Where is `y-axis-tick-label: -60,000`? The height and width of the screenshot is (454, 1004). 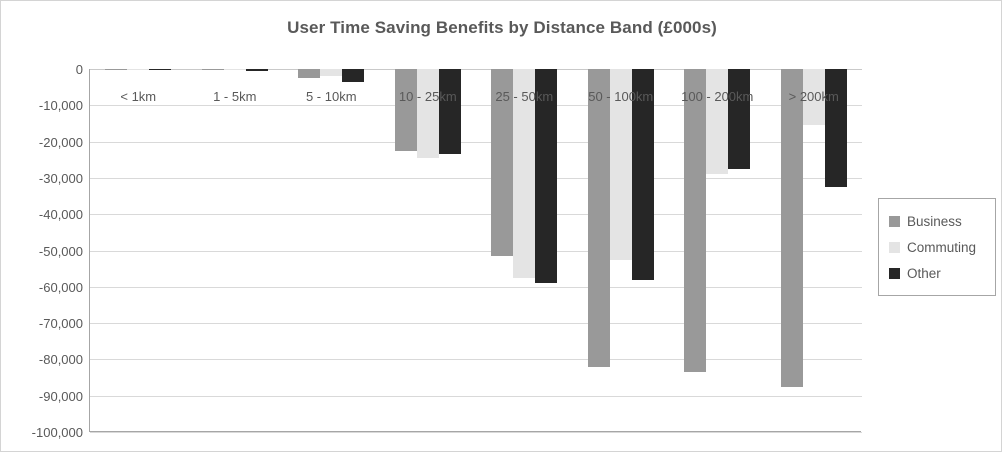
y-axis-tick-label: -60,000 is located at coordinates (60, 287).